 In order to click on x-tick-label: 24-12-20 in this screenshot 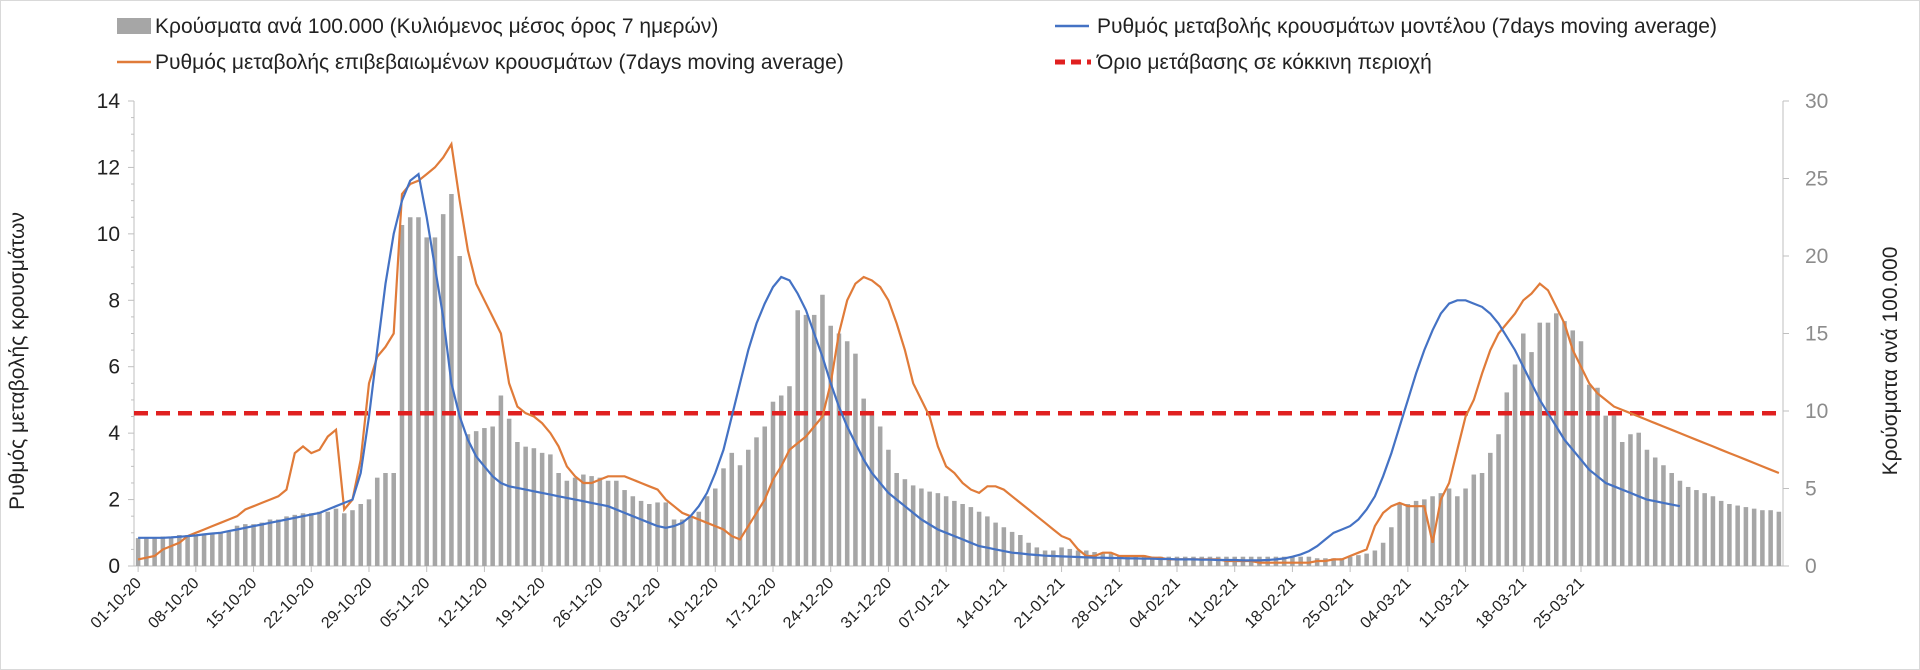, I will do `click(808, 603)`.